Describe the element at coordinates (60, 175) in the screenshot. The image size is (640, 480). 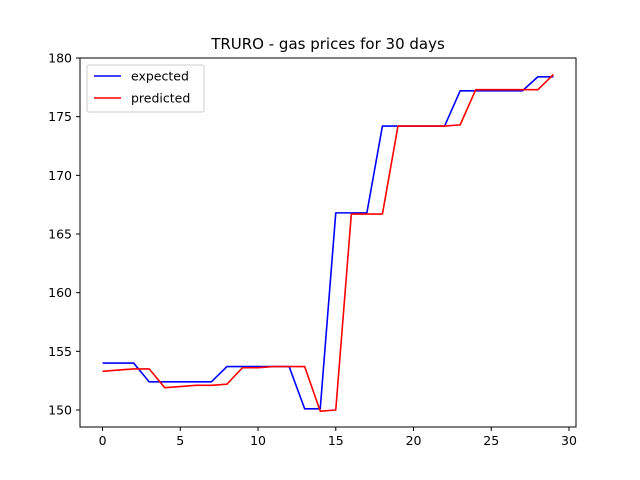
I see `y-tick-label: 170` at that location.